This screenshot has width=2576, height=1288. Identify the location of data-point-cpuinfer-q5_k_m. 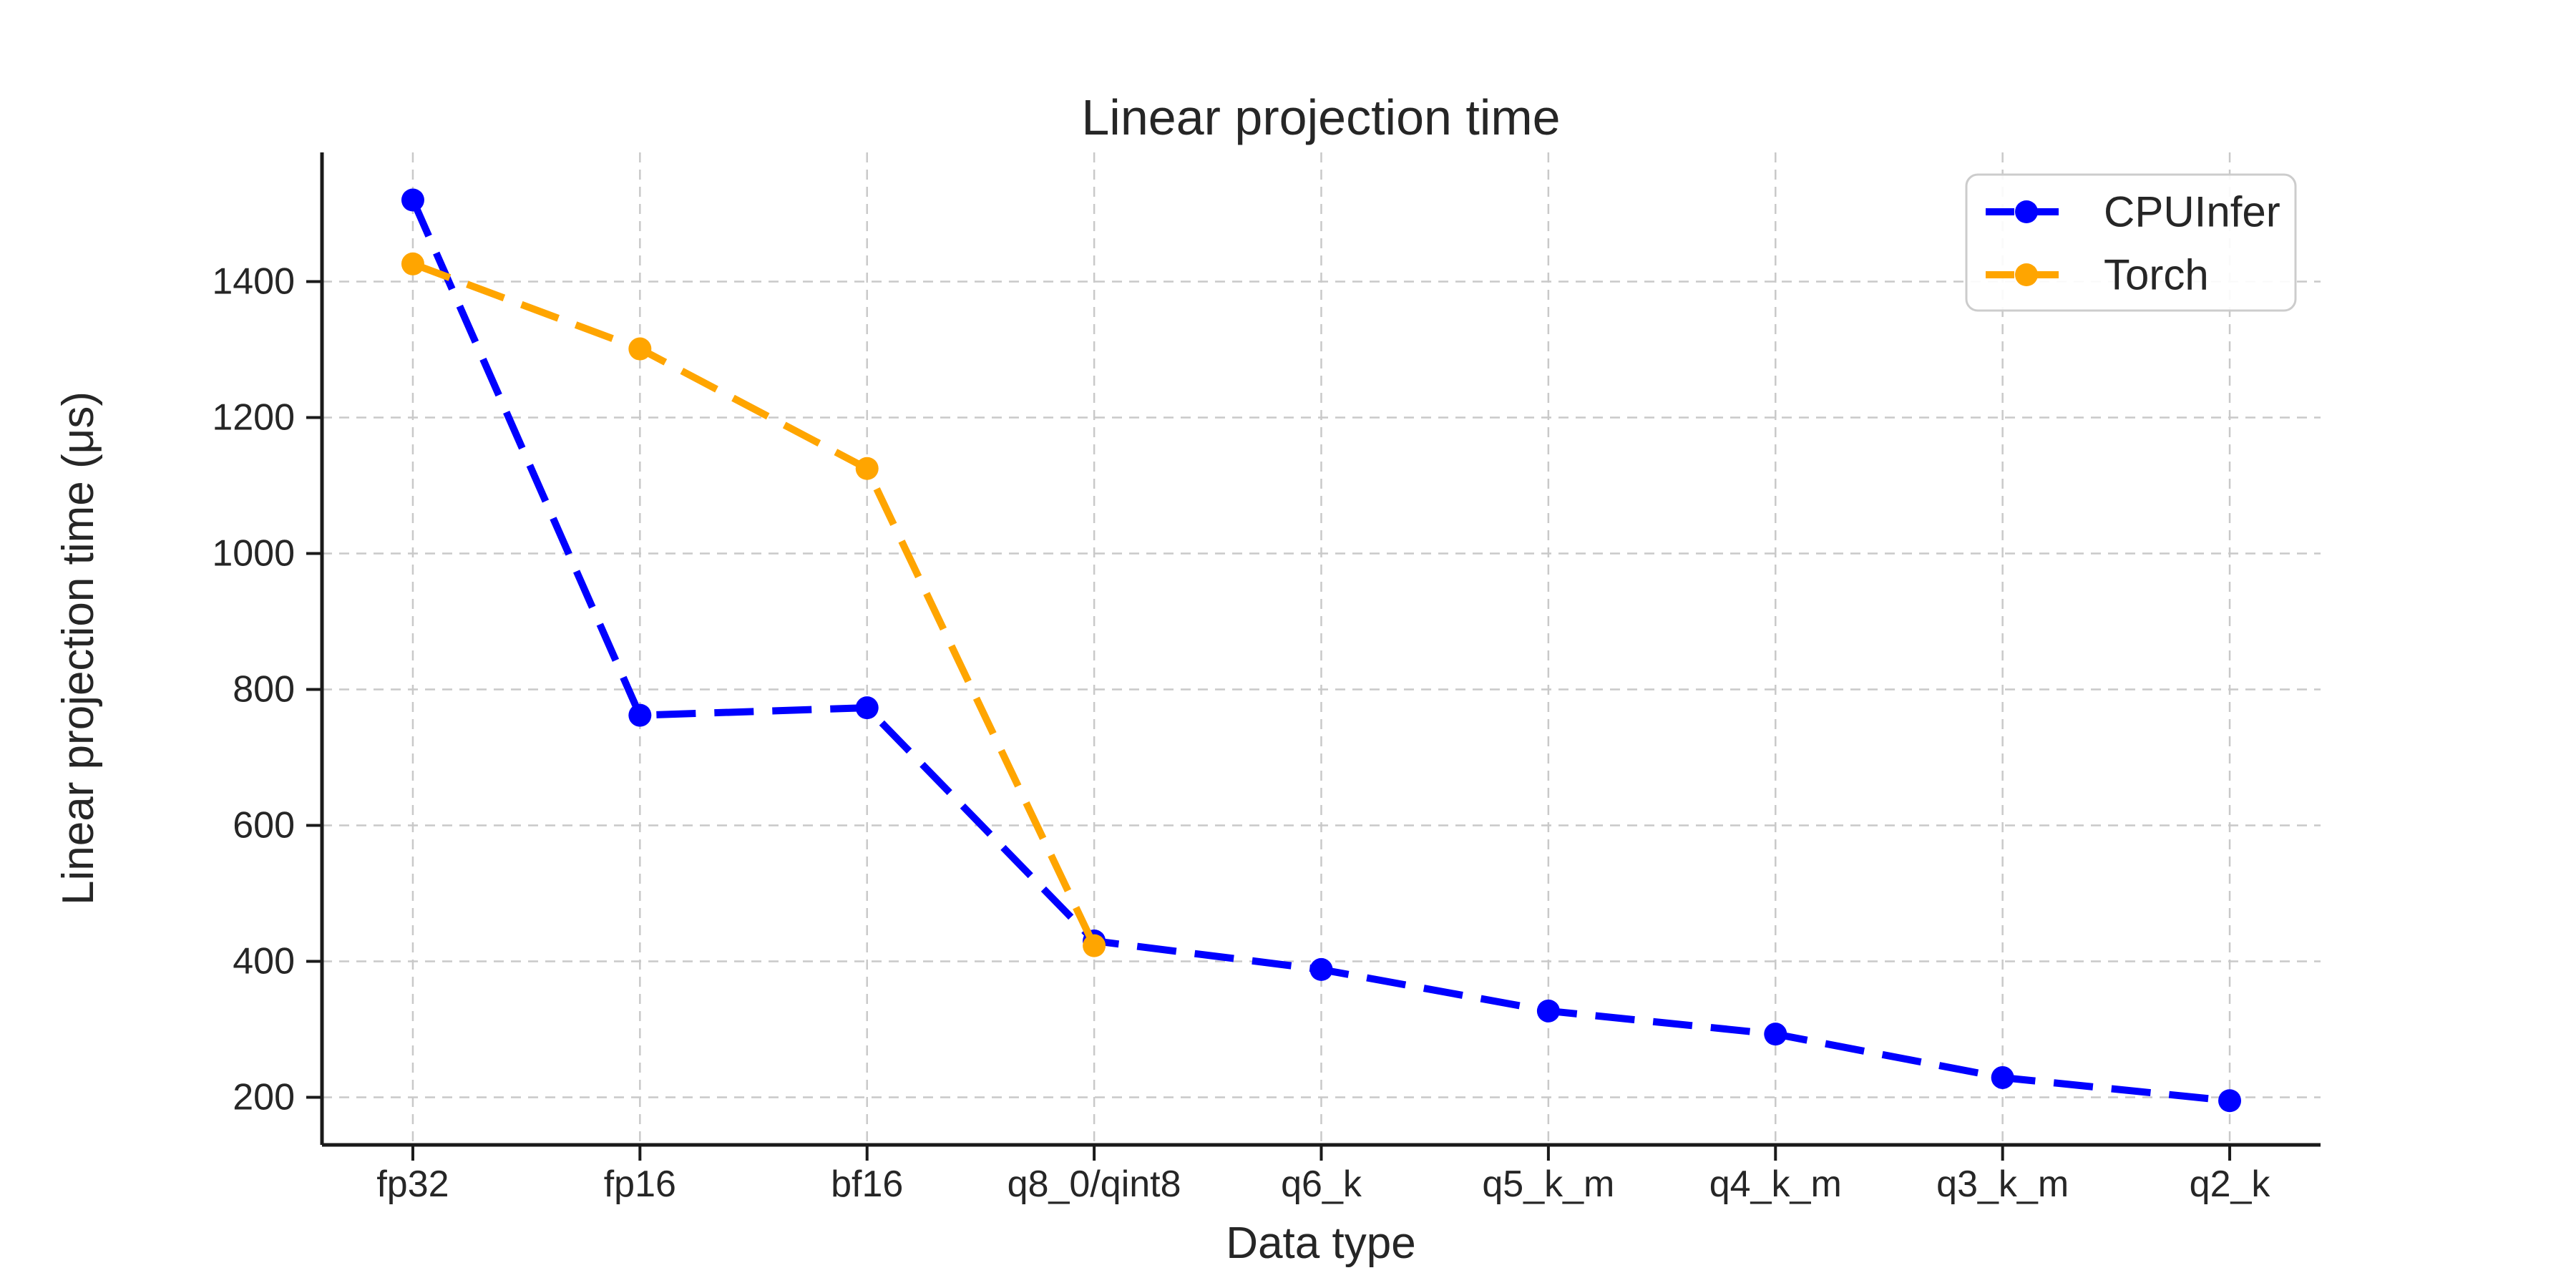
(1548, 1011).